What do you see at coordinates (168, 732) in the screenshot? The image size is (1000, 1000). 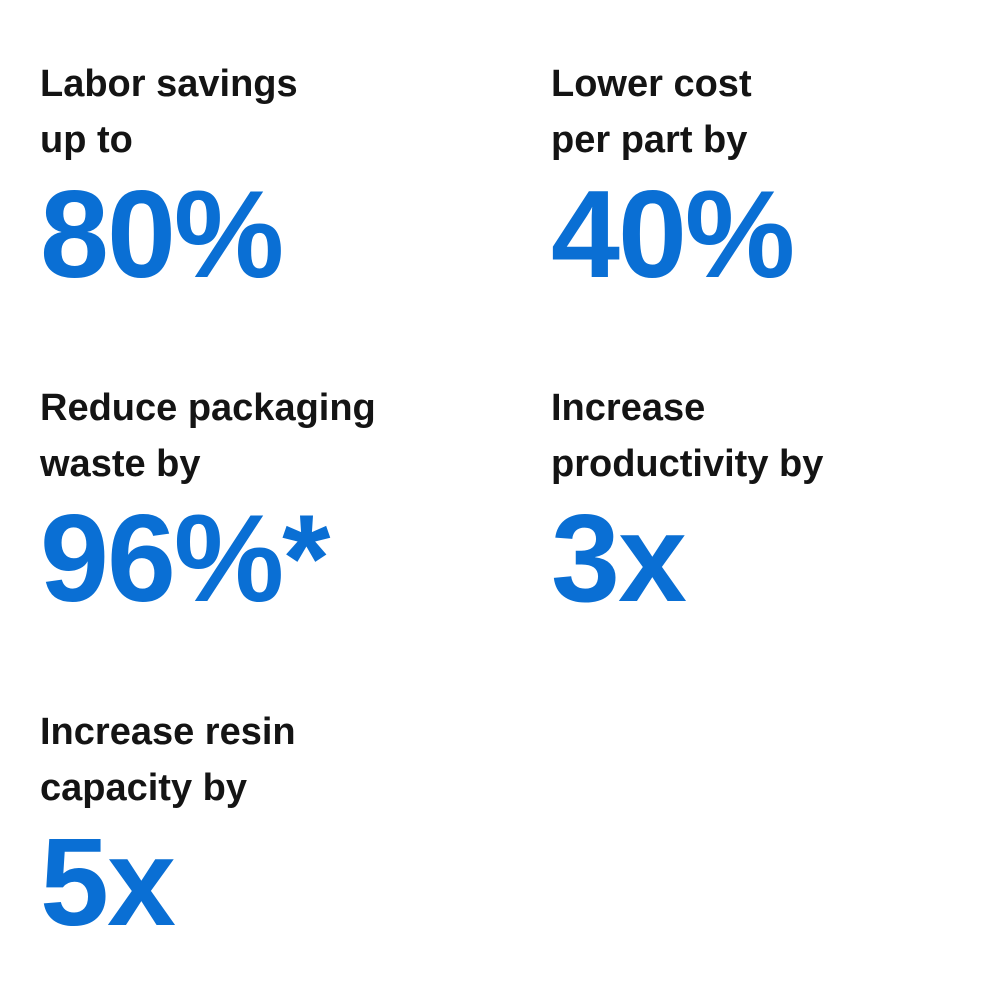 I see `stat-label: Increase resin` at bounding box center [168, 732].